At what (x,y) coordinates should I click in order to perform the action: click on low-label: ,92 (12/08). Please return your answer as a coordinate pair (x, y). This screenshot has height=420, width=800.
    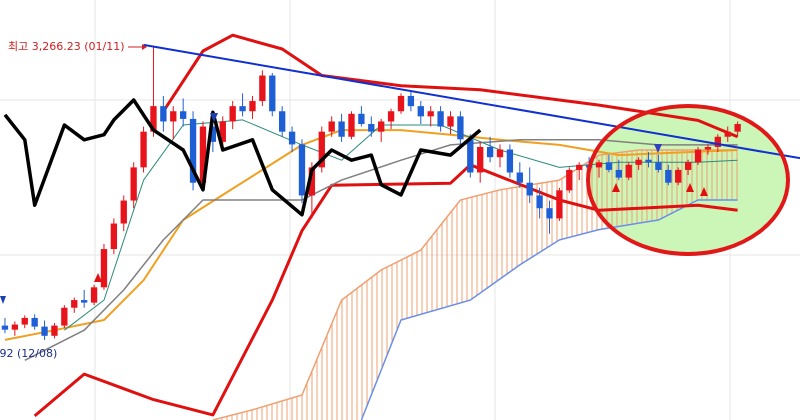
    Looking at the image, I should click on (28, 353).